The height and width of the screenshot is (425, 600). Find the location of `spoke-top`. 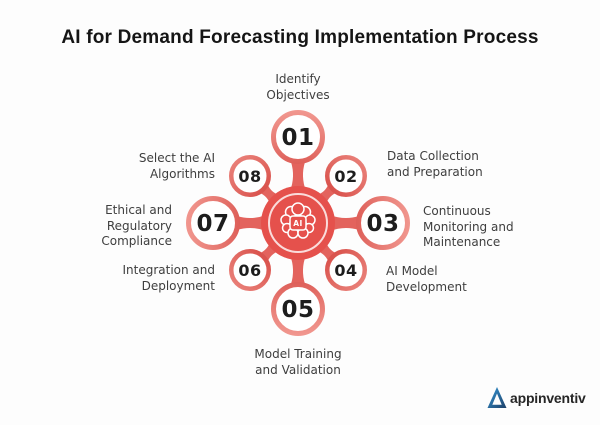

spoke-top is located at coordinates (298, 176).